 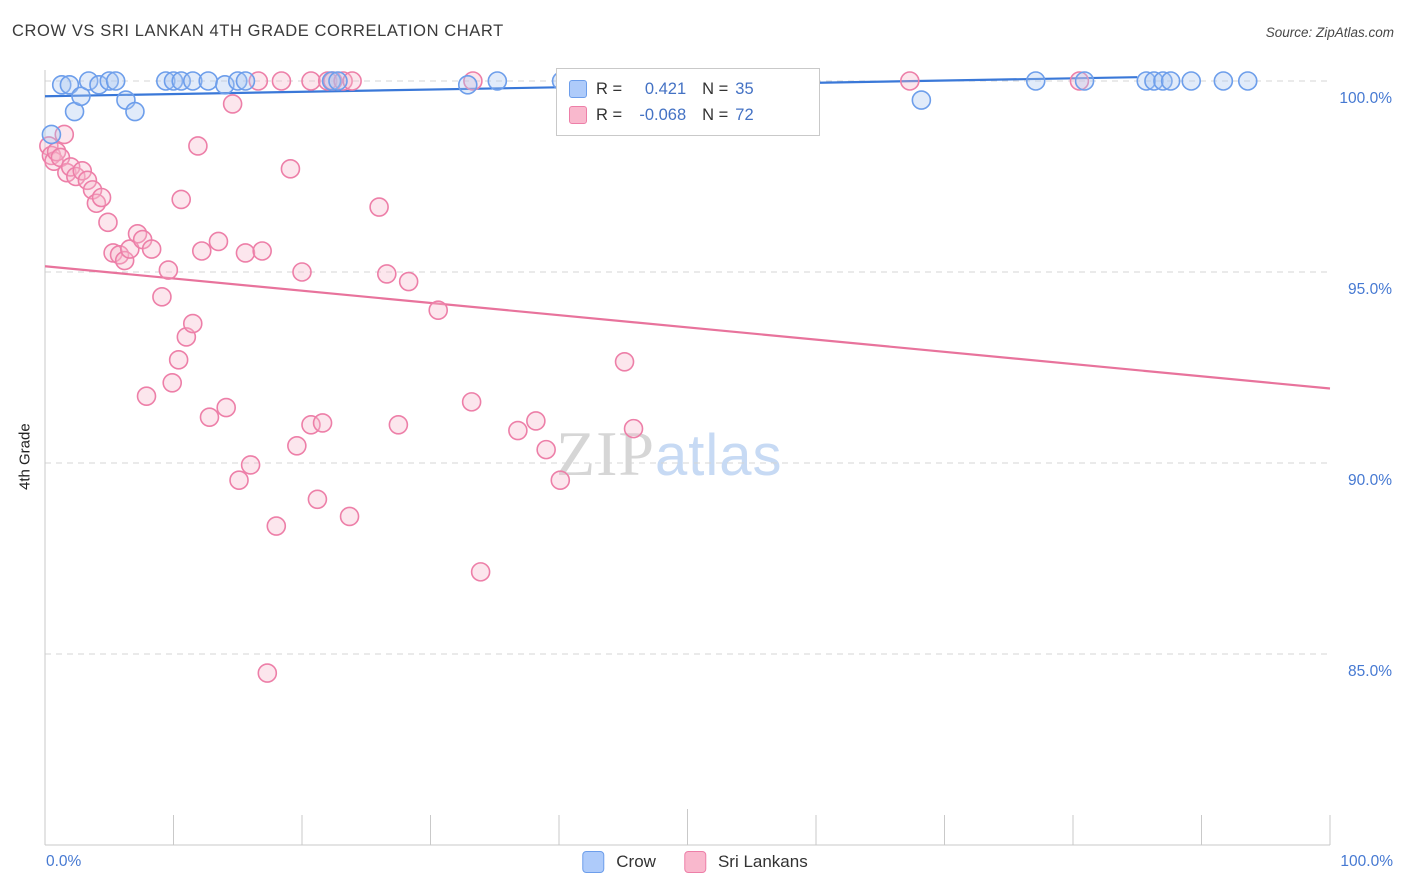 I want to click on sri-lankans-legend-label: Sri Lankans, so click(x=762, y=861).